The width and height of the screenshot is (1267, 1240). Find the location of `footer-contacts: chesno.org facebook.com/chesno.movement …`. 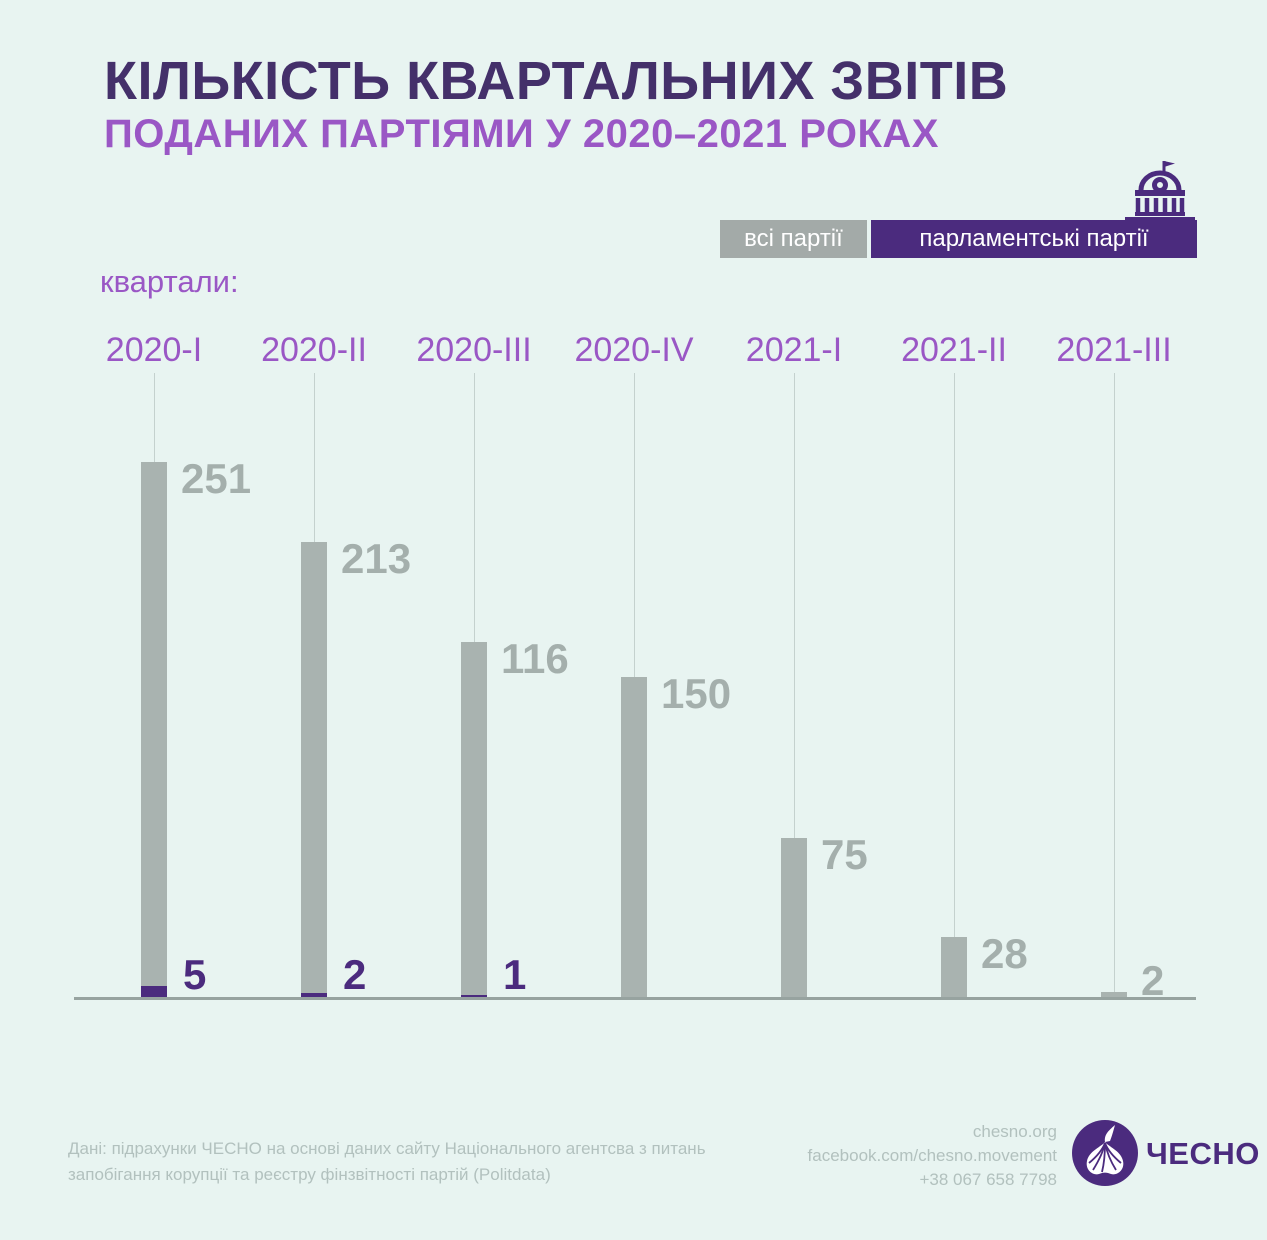

footer-contacts: chesno.org facebook.com/chesno.movement … is located at coordinates (932, 1156).